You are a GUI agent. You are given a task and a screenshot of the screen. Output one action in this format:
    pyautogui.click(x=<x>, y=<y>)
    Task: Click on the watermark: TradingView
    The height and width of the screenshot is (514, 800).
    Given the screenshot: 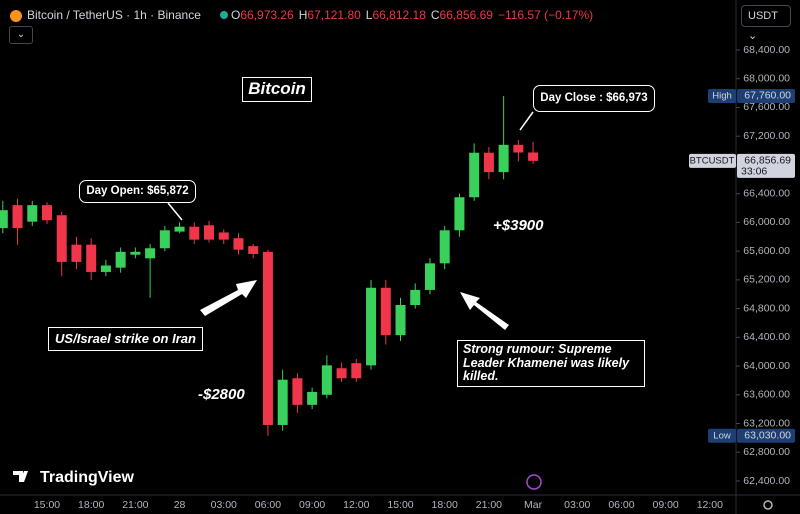 What is the action you would take?
    pyautogui.click(x=87, y=477)
    